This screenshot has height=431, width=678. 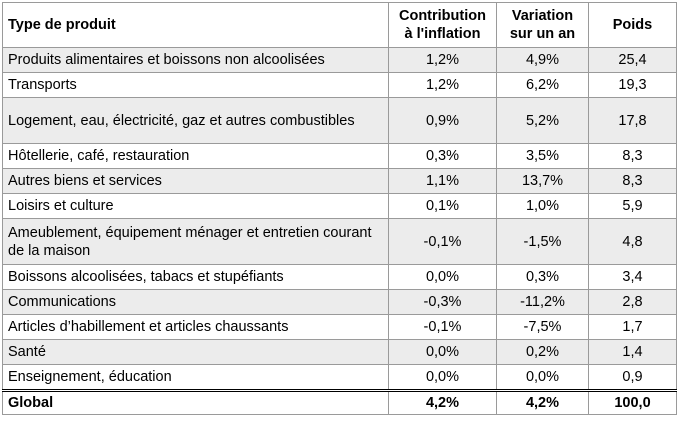 What do you see at coordinates (442, 25) in the screenshot?
I see `header-contribution: Contribution à l'inflation` at bounding box center [442, 25].